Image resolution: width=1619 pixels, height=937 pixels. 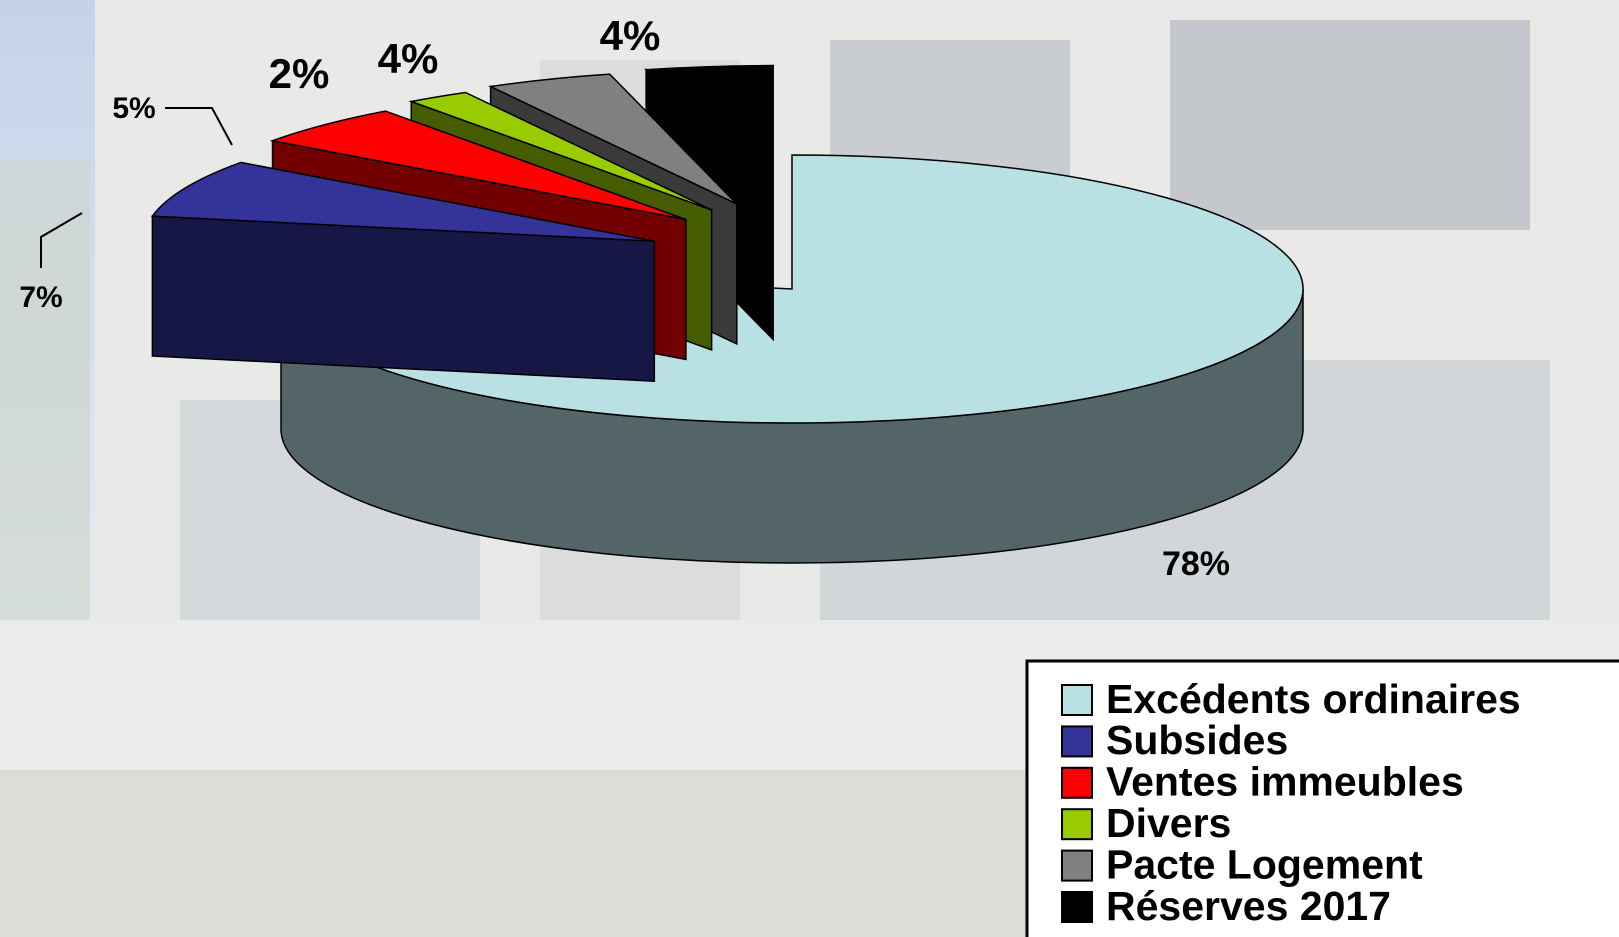 What do you see at coordinates (1197, 740) in the screenshot?
I see `legend-label: Subsides` at bounding box center [1197, 740].